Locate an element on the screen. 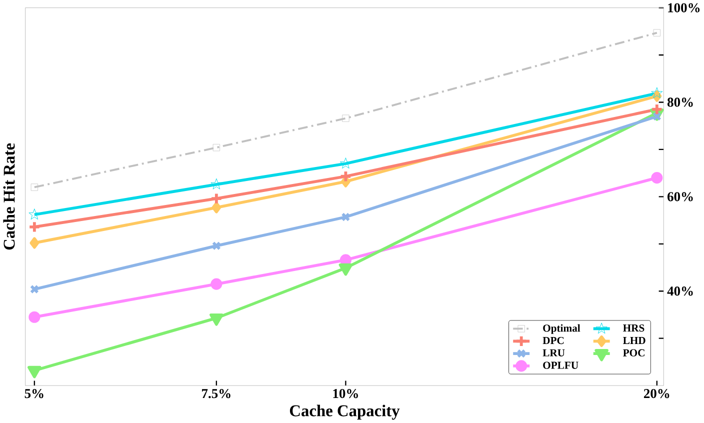  x-tick-label: 20% is located at coordinates (657, 393).